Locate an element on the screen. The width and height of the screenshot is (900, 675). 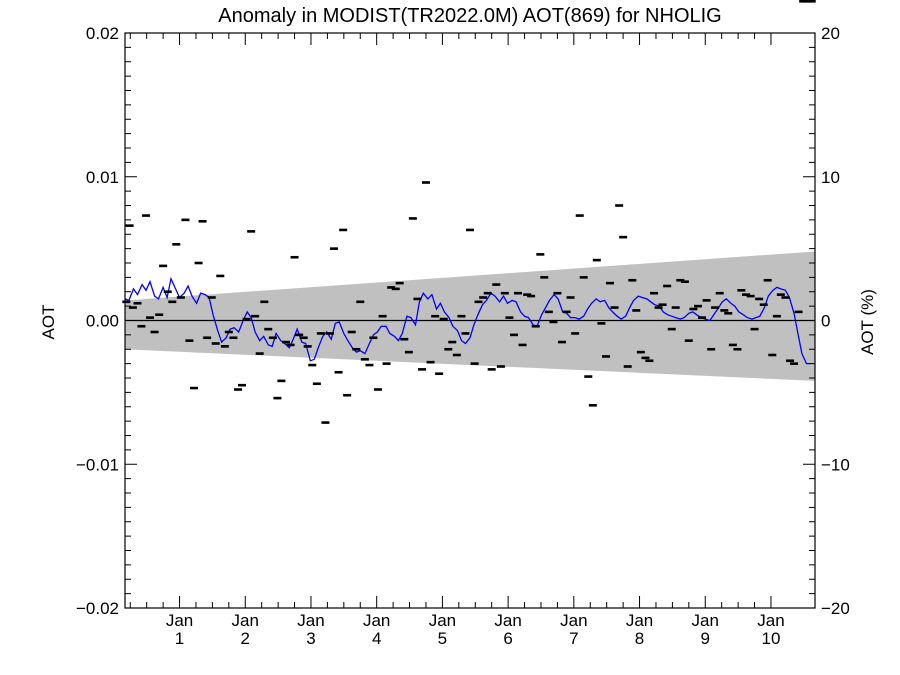
y2-tick-label: 0 is located at coordinates (825, 321).